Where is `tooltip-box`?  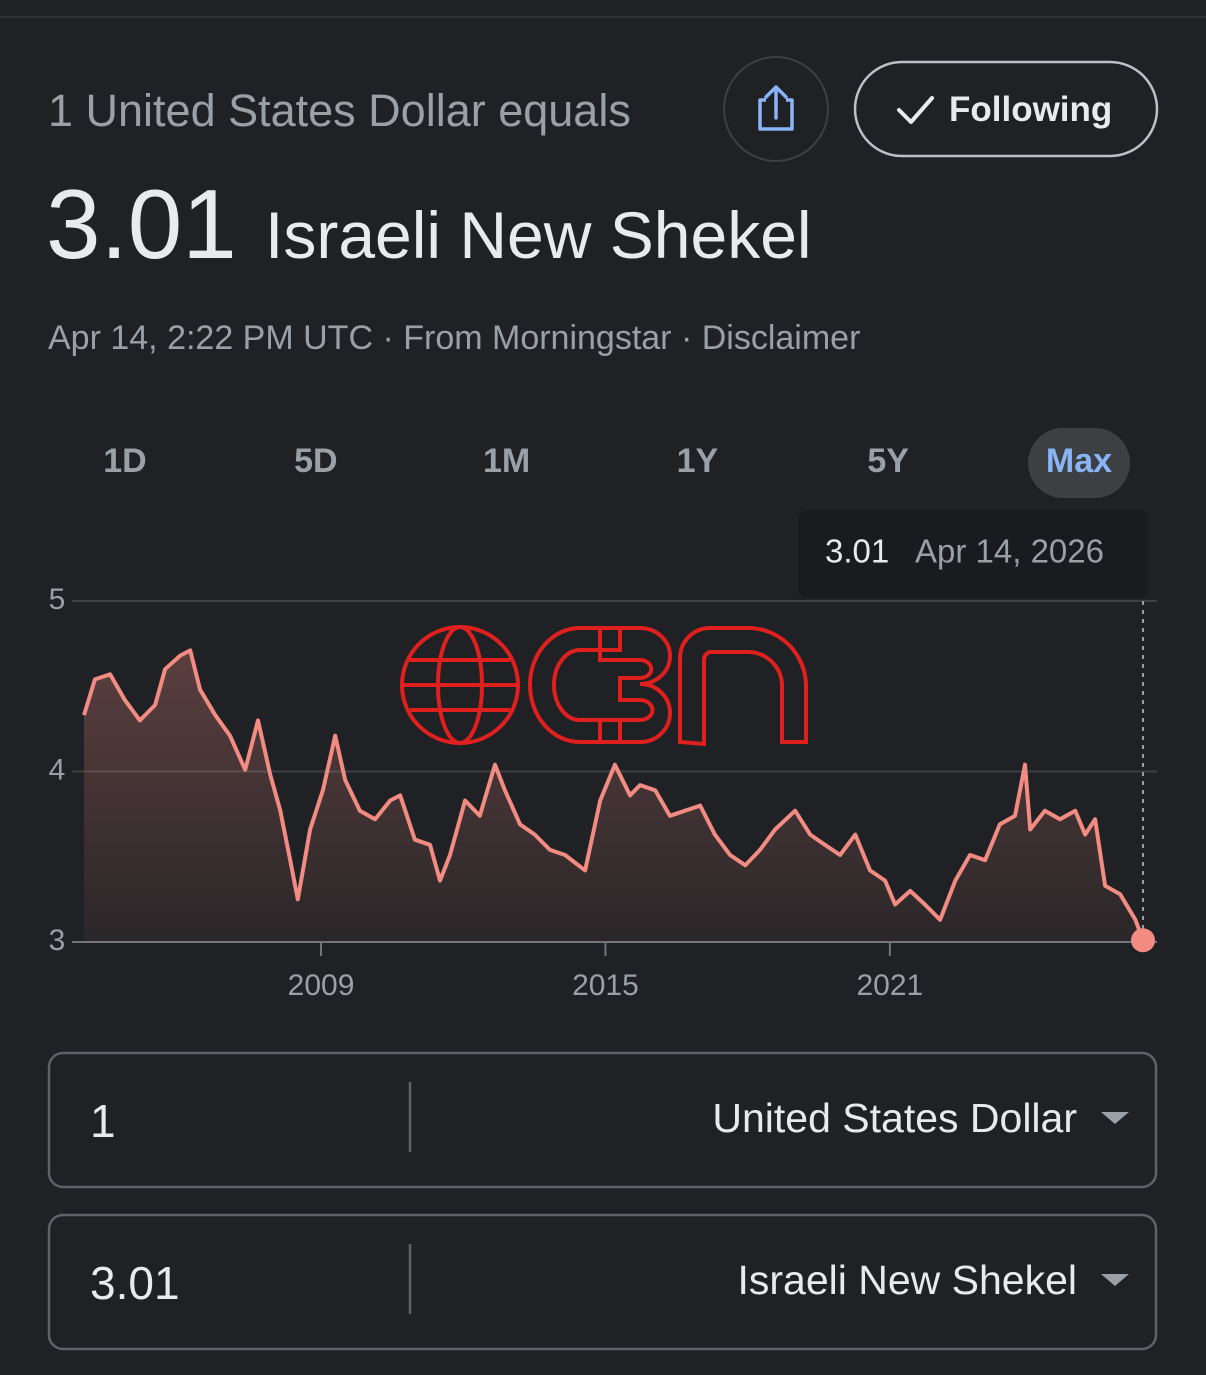 tooltip-box is located at coordinates (973, 554).